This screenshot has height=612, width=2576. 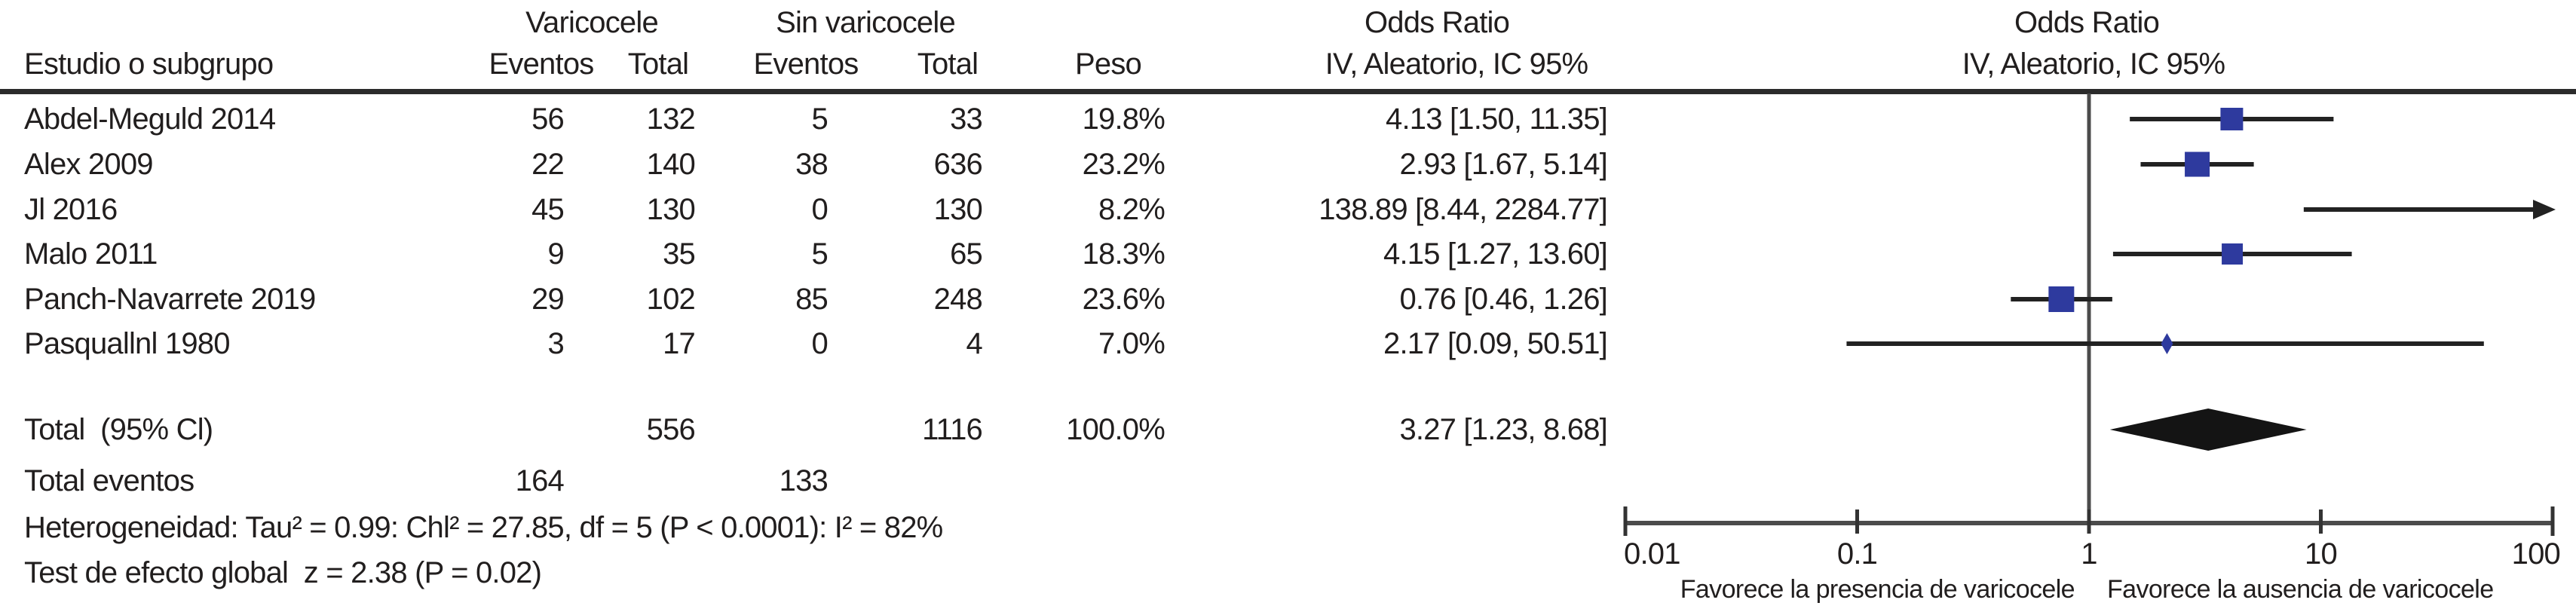 I want to click on col-header-iv-text: IV, Aleatorio, IC 95%, so click(x=1456, y=64).